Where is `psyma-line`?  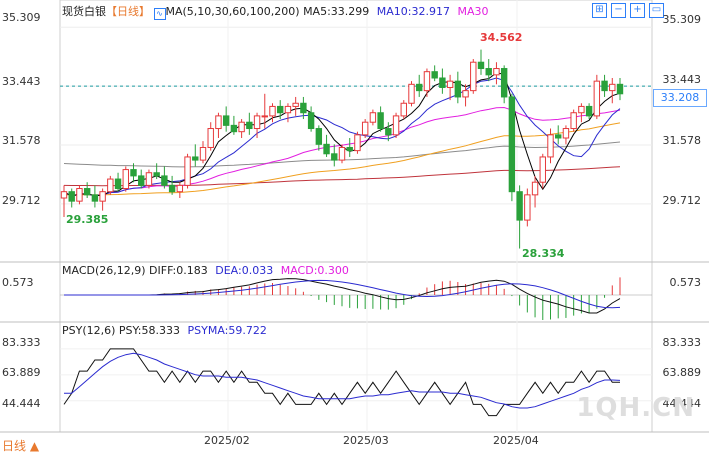 psyma-line is located at coordinates (342, 380).